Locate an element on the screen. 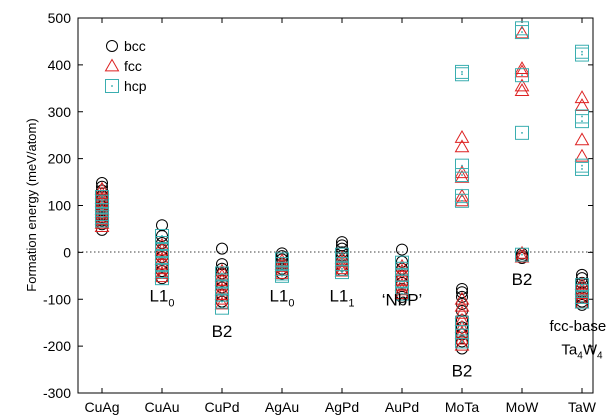 The width and height of the screenshot is (606, 420). x-category-label: CuAg is located at coordinates (101, 407).